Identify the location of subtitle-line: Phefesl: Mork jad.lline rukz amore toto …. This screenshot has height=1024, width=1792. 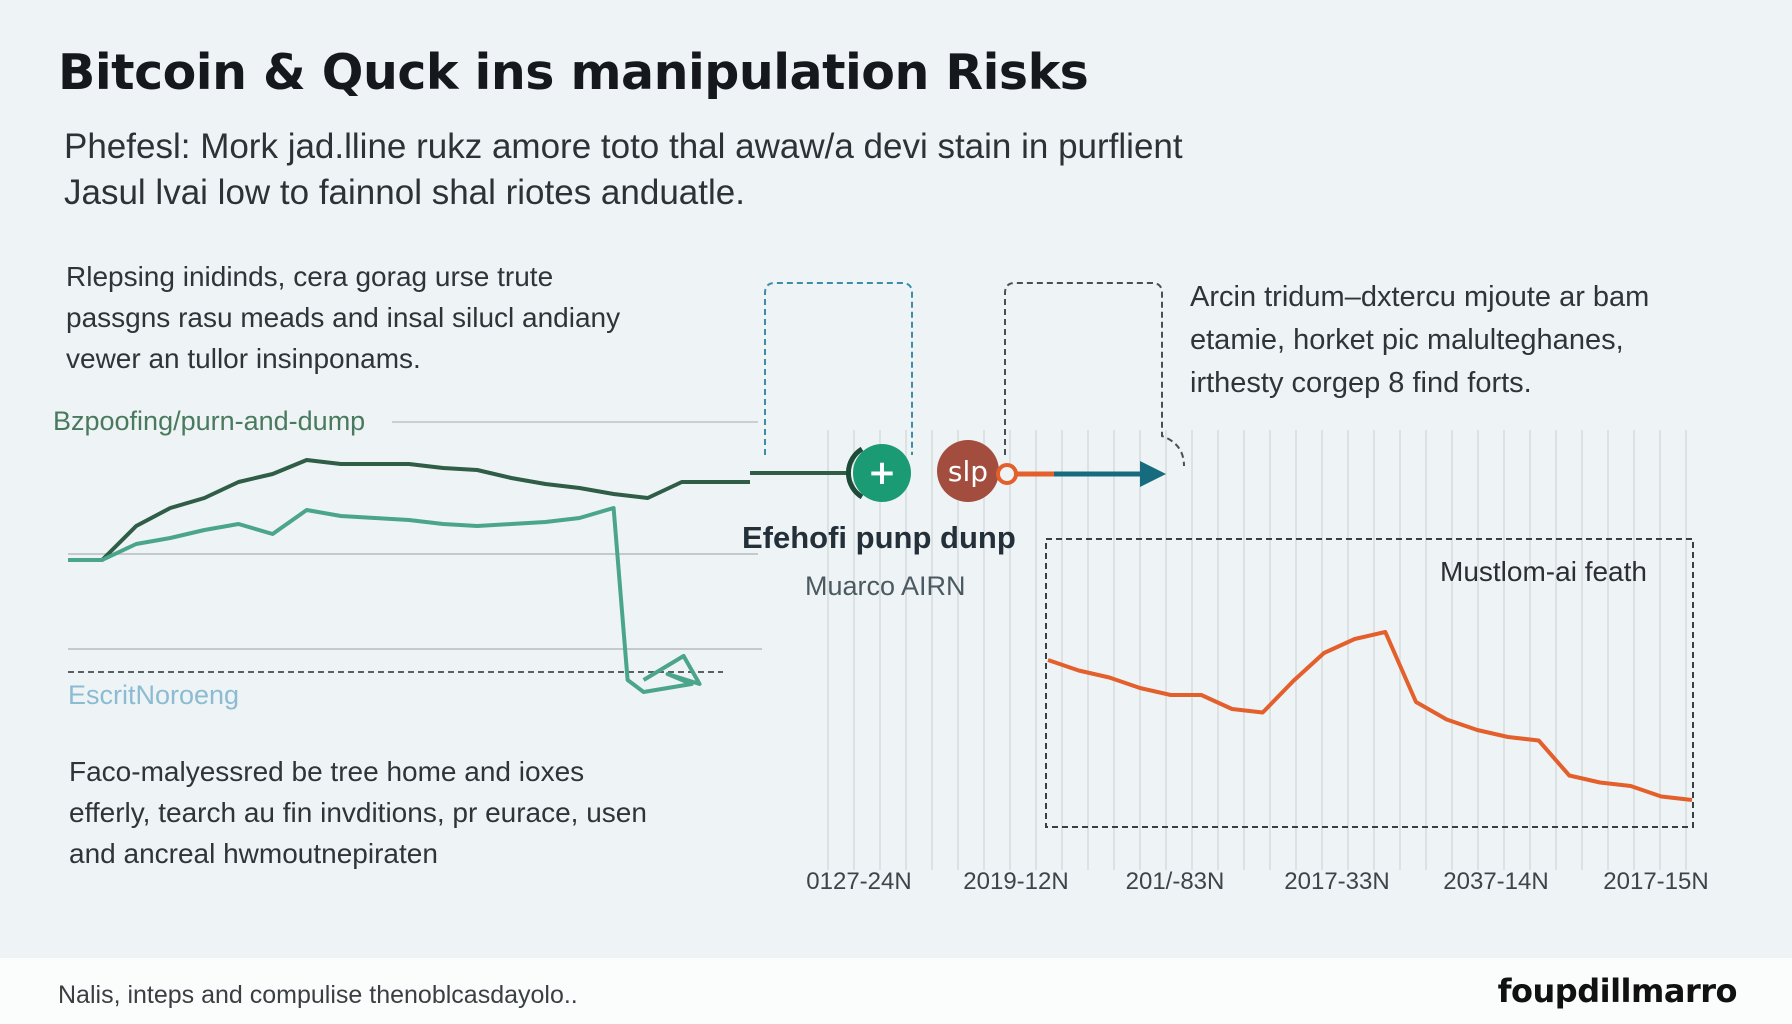
(623, 146).